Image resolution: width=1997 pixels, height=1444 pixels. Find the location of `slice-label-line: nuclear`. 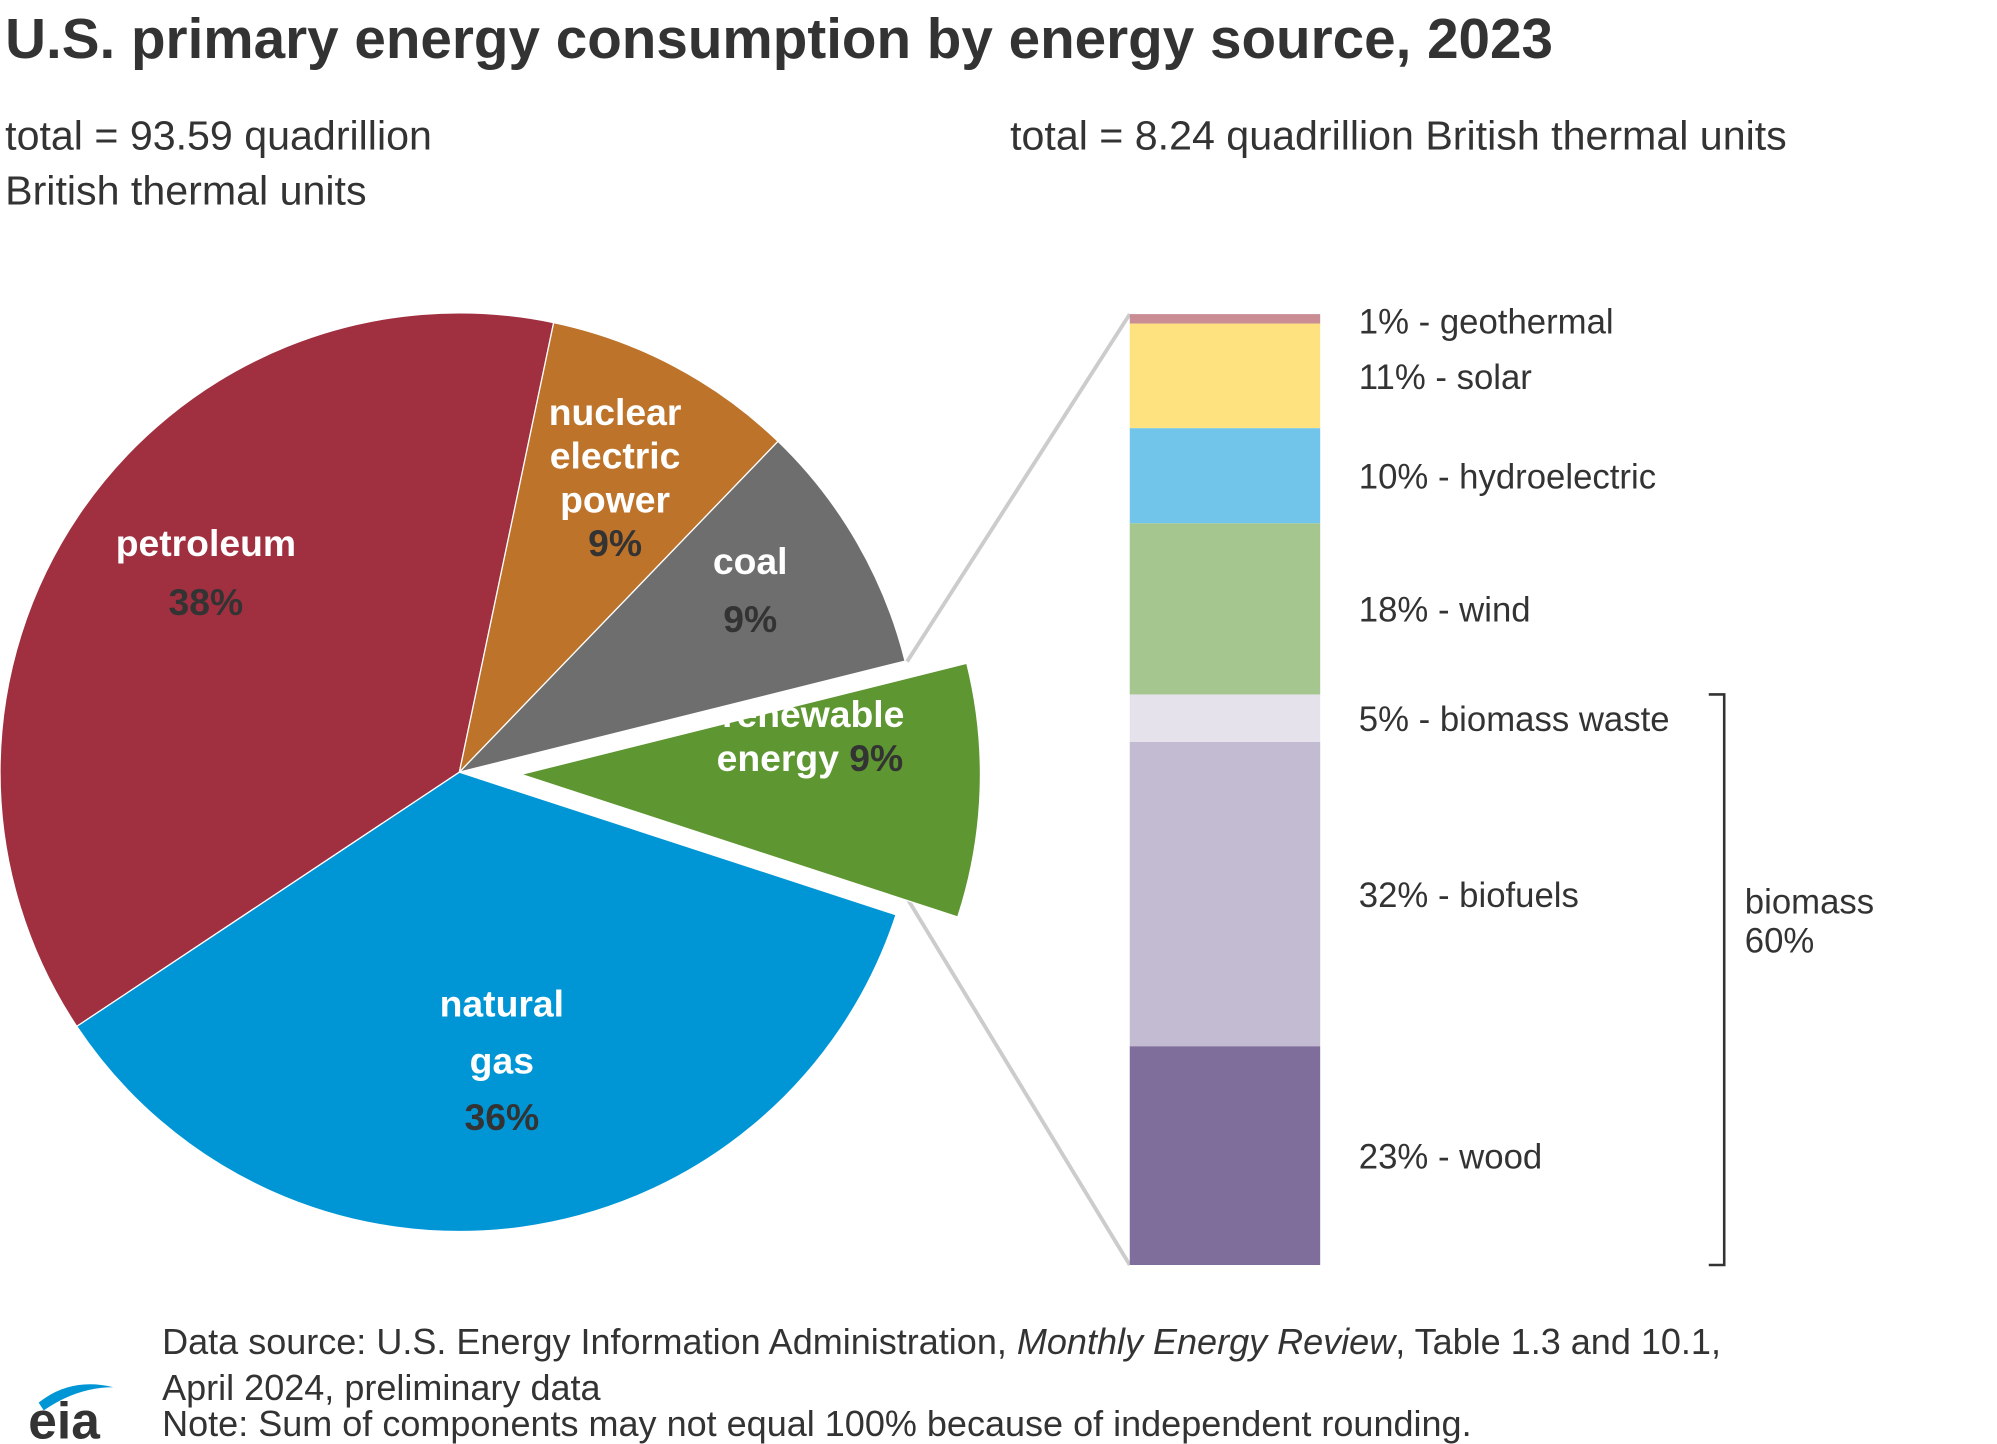

slice-label-line: nuclear is located at coordinates (615, 412).